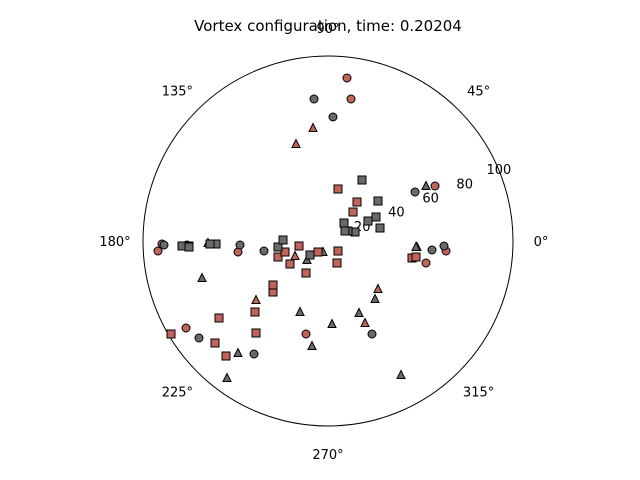 The height and width of the screenshot is (480, 640). I want to click on theta-tick-label: 225°, so click(177, 393).